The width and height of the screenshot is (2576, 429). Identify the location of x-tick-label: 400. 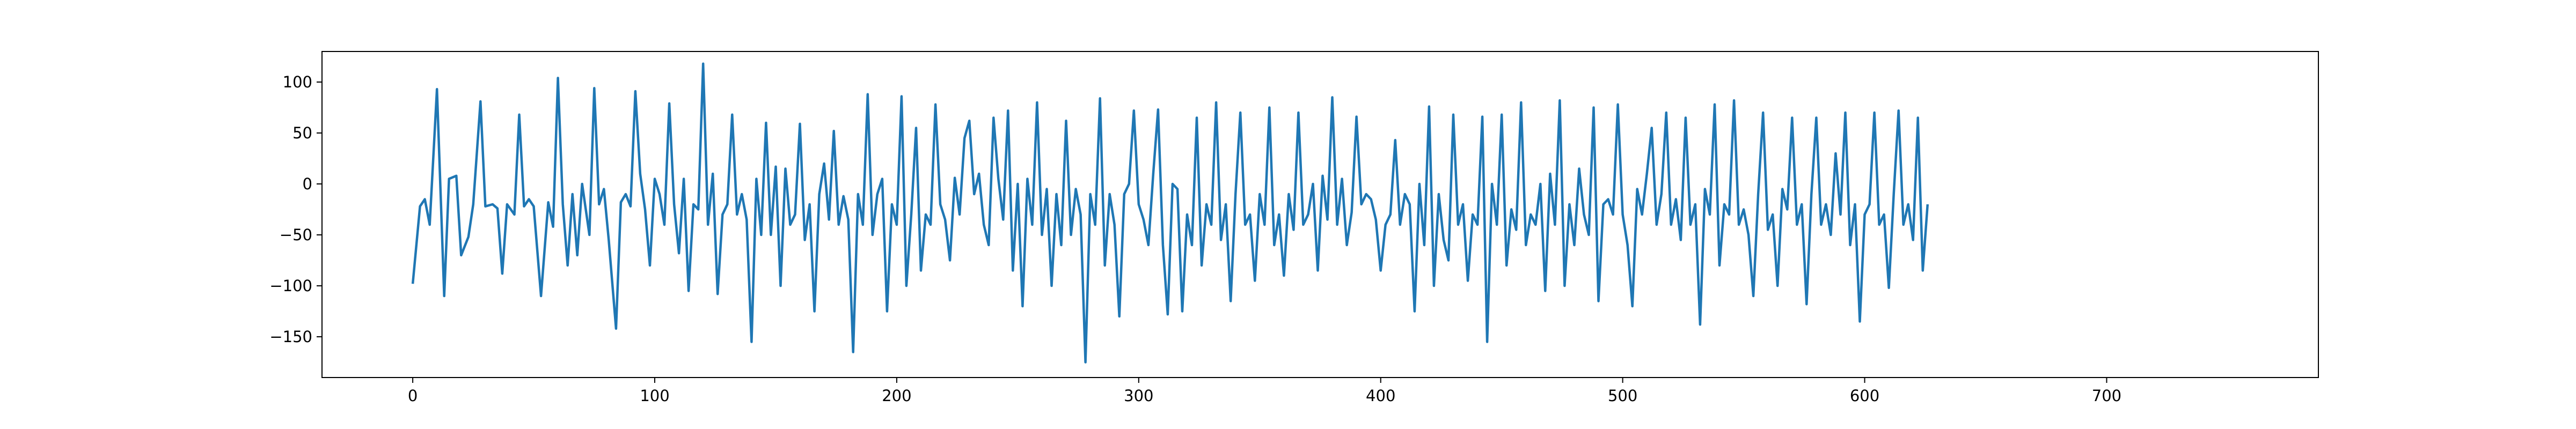
(1380, 396).